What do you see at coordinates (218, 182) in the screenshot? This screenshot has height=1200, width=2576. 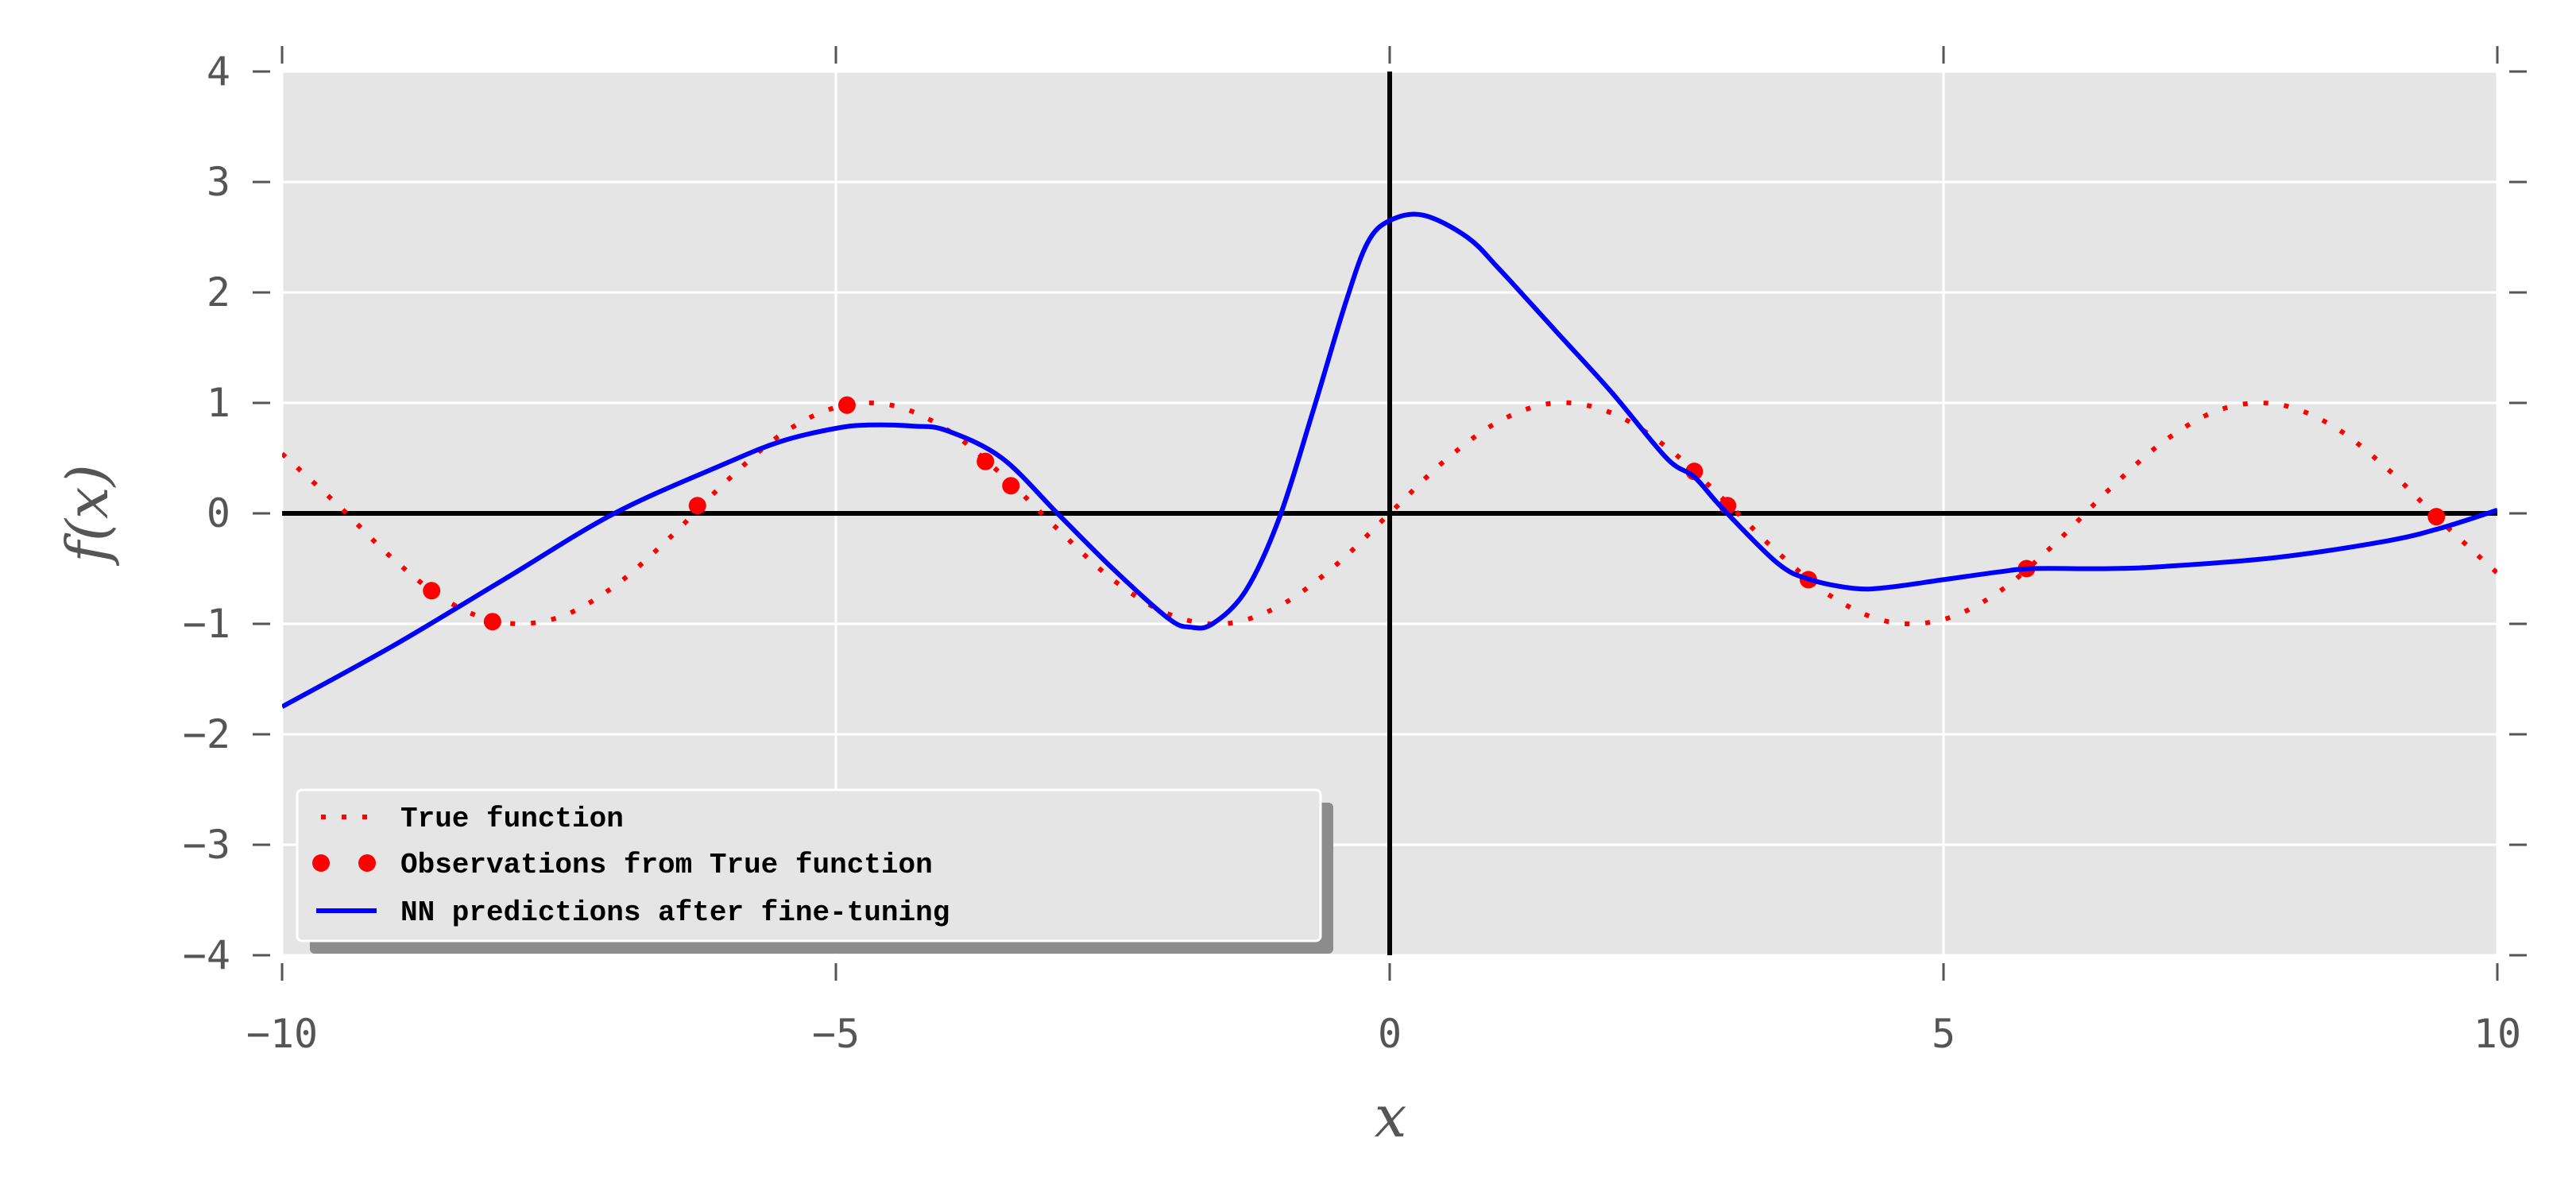 I see `y-tick-label: 3` at bounding box center [218, 182].